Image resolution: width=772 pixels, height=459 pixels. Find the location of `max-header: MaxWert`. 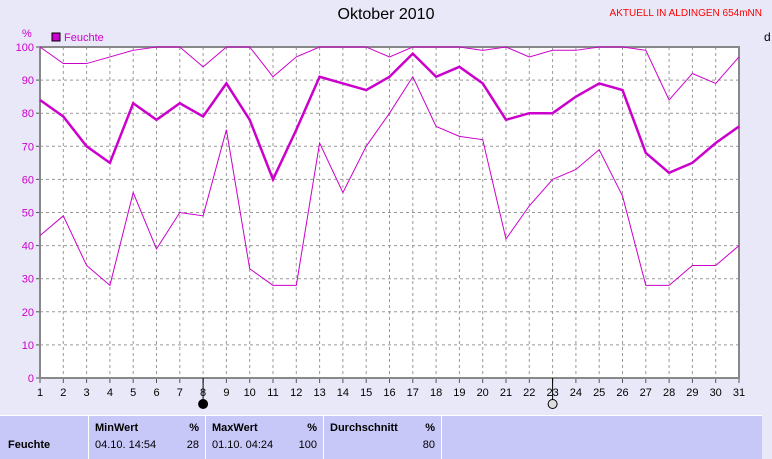

max-header: MaxWert is located at coordinates (235, 428).